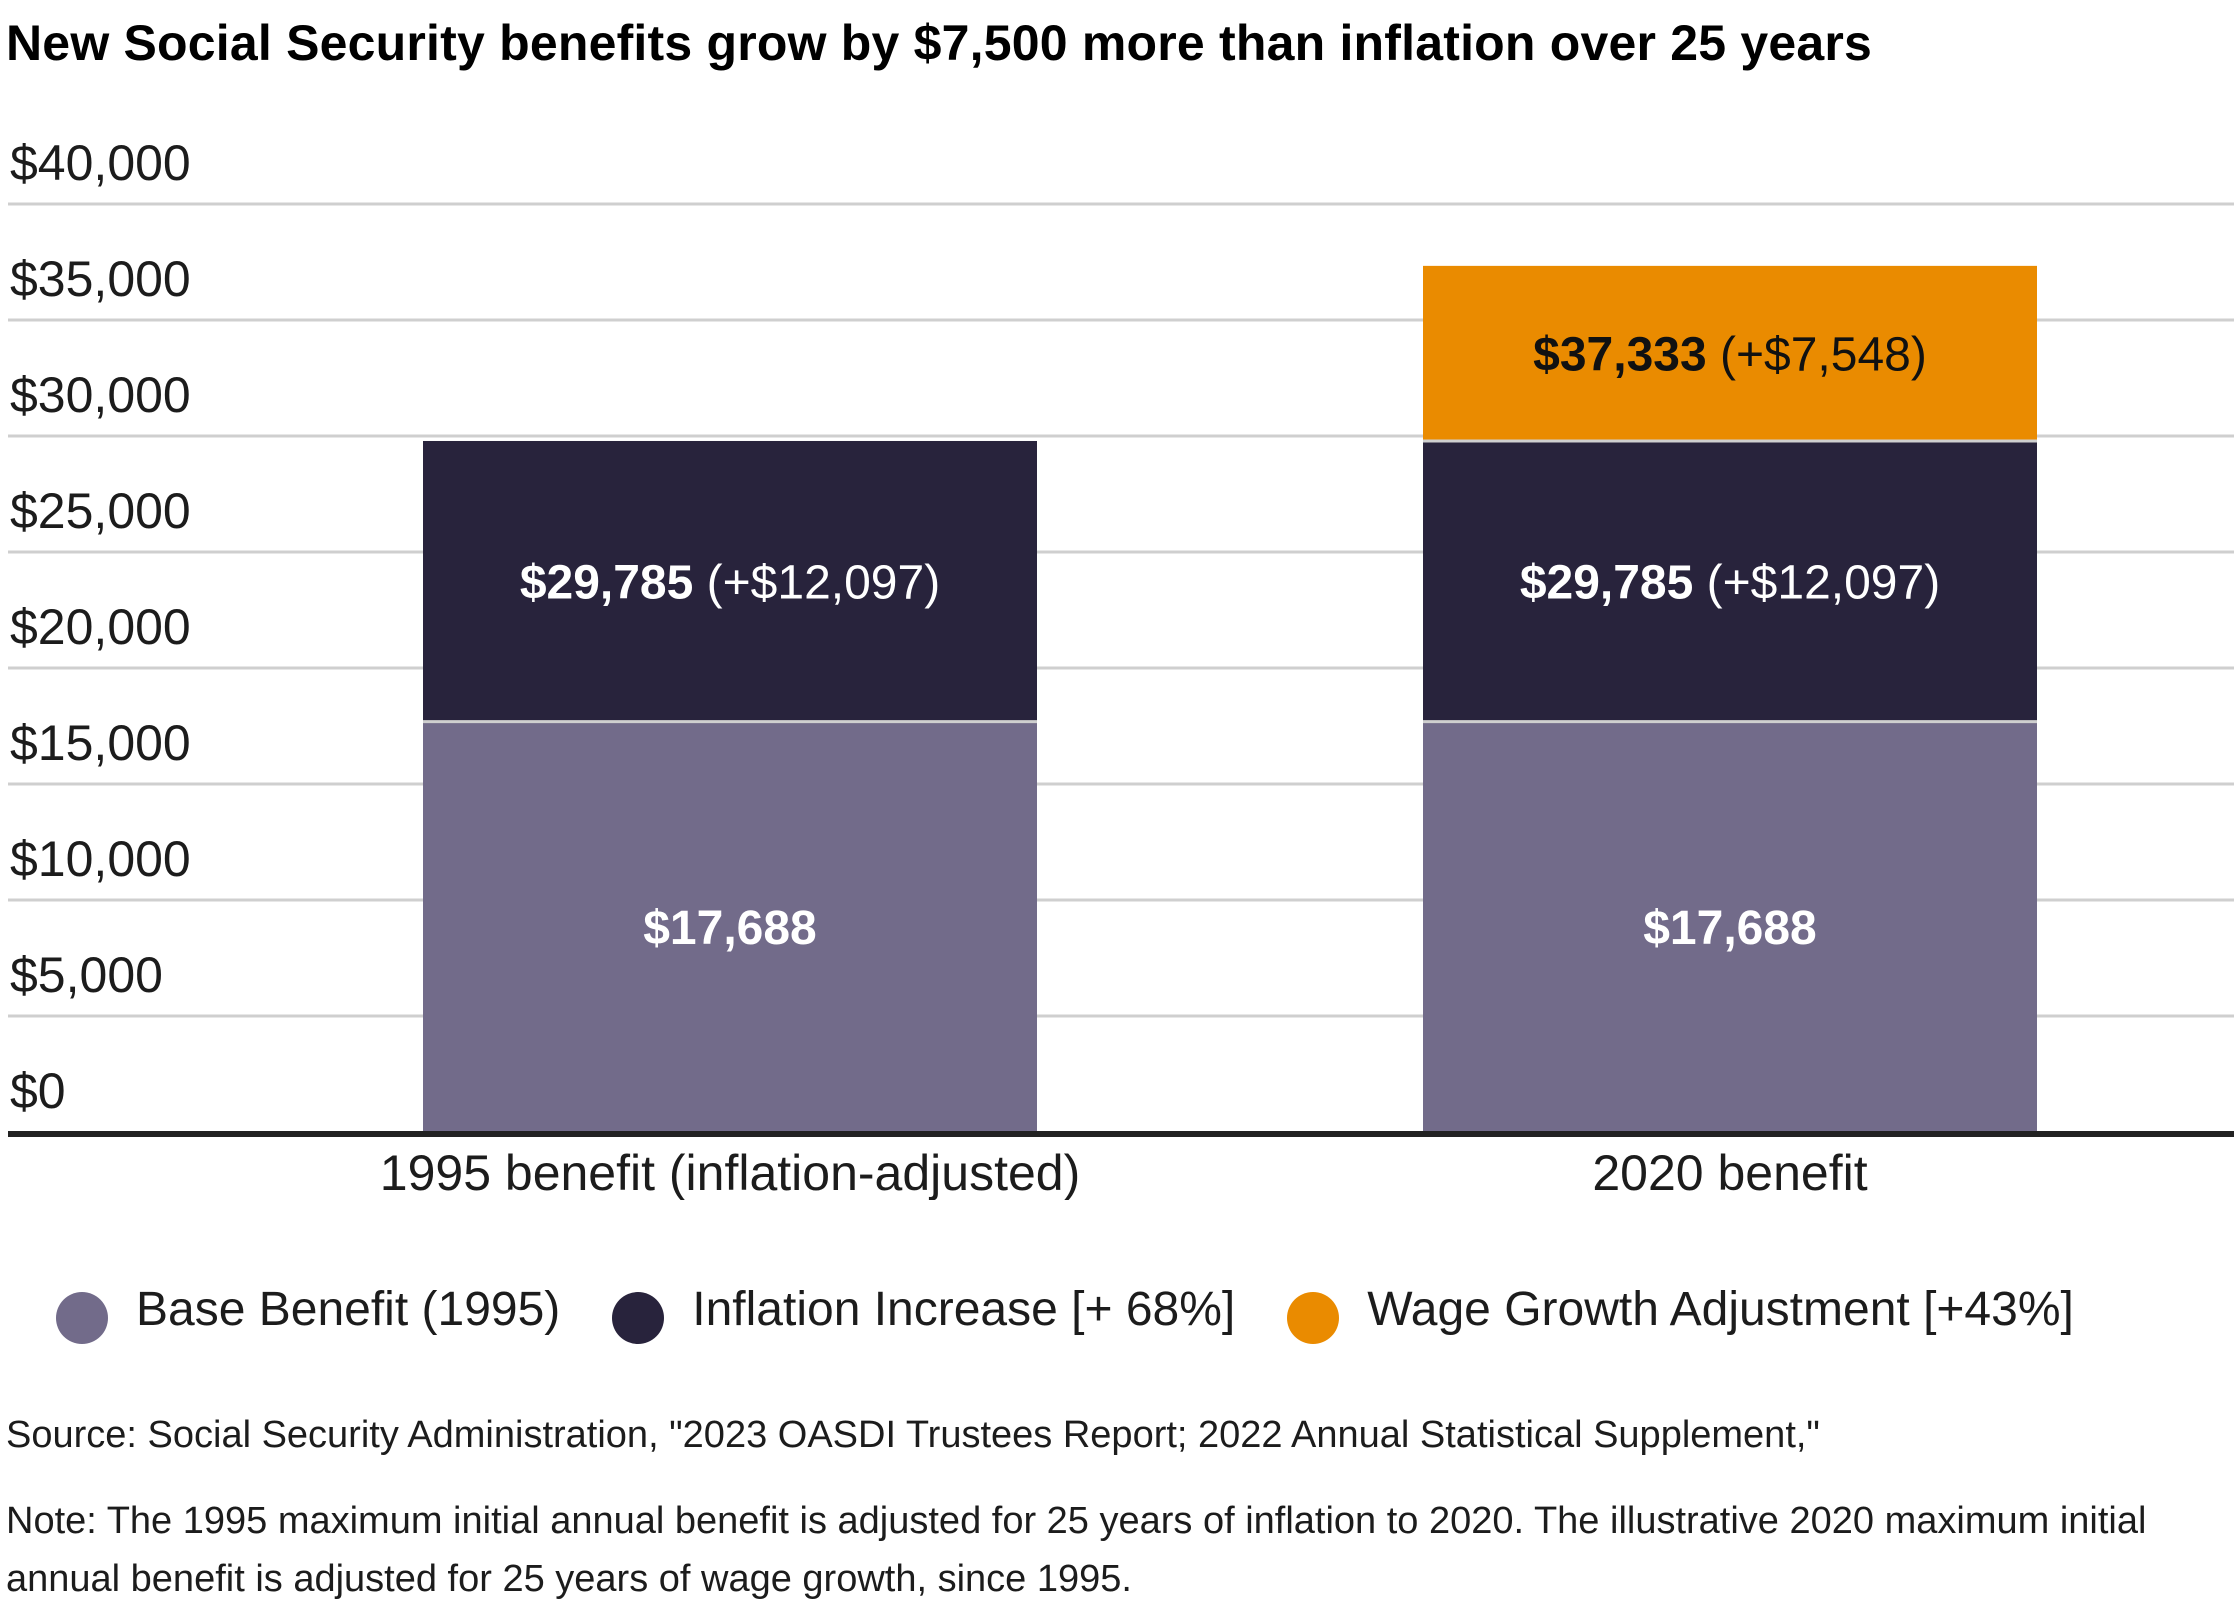 The image size is (2240, 1620). I want to click on legend-item-wage-growth: Wage Growth Adjustment [+43%], so click(1680, 1313).